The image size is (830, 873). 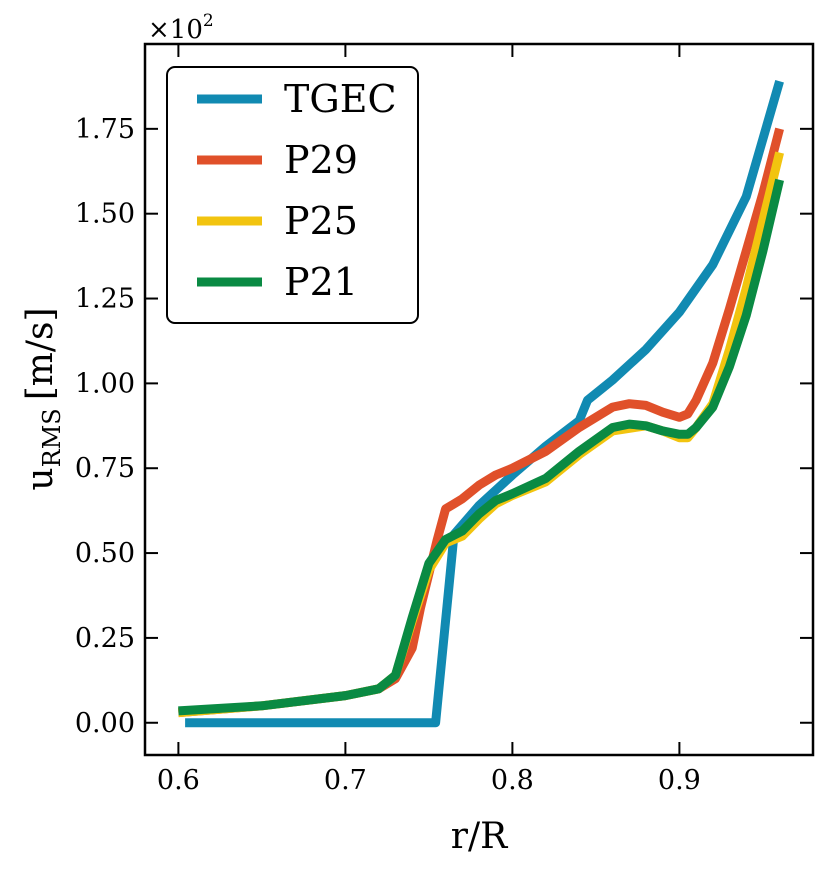 I want to click on x-tick-label: 0.6, so click(x=178, y=780).